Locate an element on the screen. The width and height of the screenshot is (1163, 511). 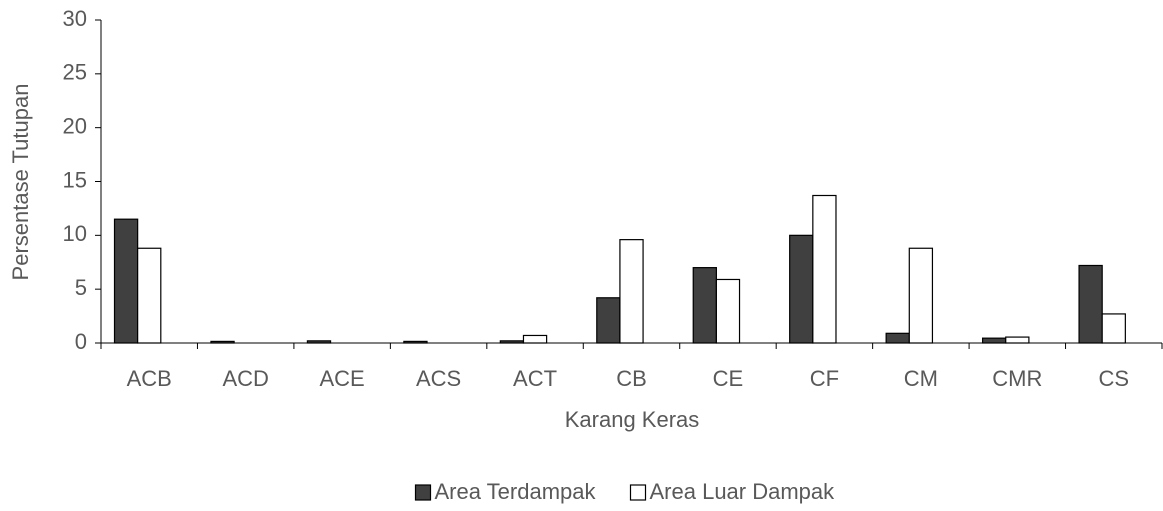
x-tick-label: CMR is located at coordinates (1017, 378).